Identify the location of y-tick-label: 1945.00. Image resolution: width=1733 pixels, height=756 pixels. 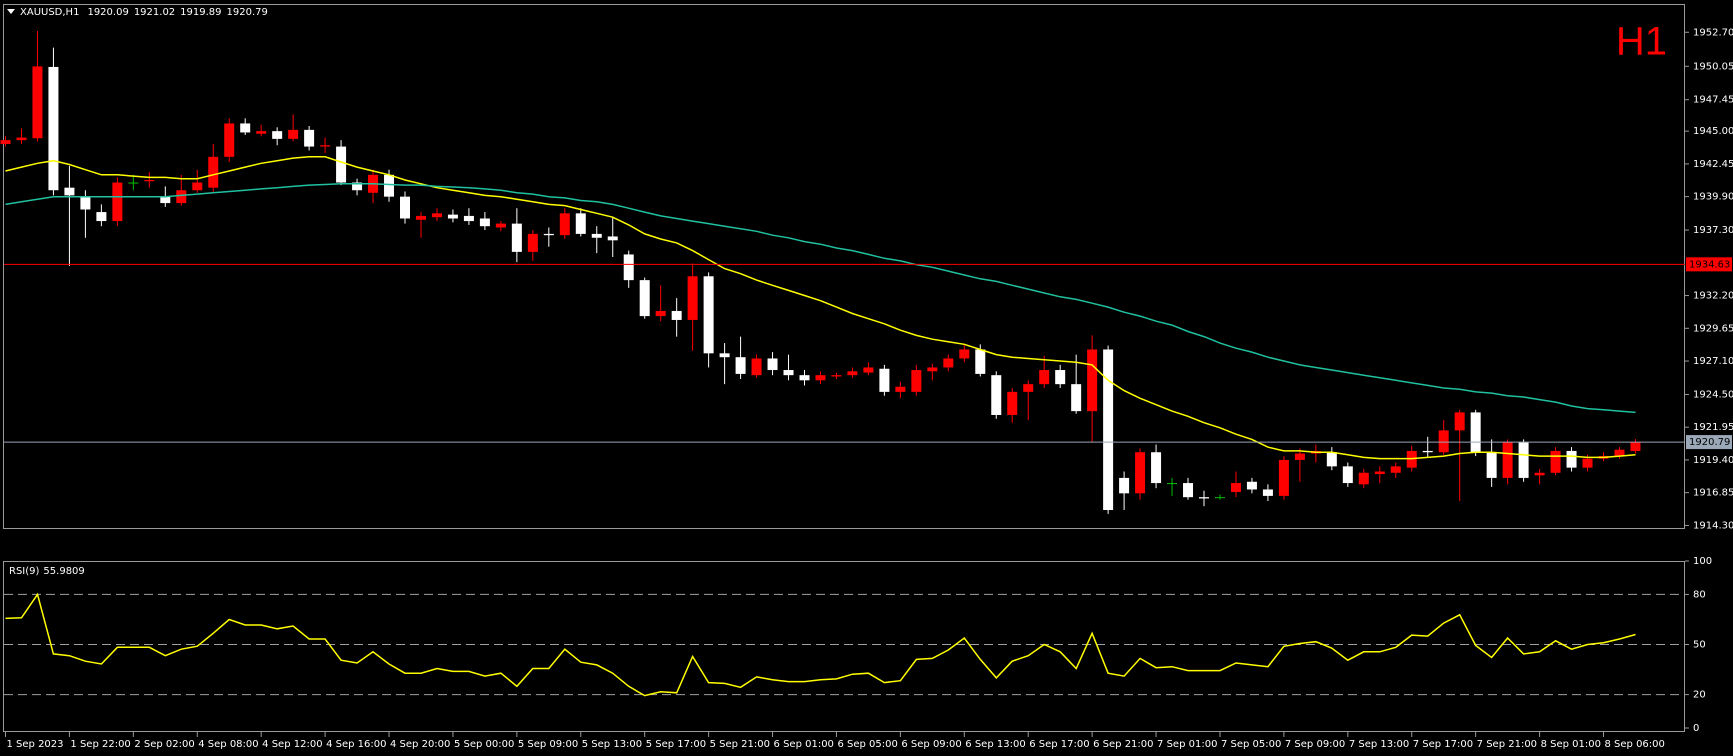
(1713, 131).